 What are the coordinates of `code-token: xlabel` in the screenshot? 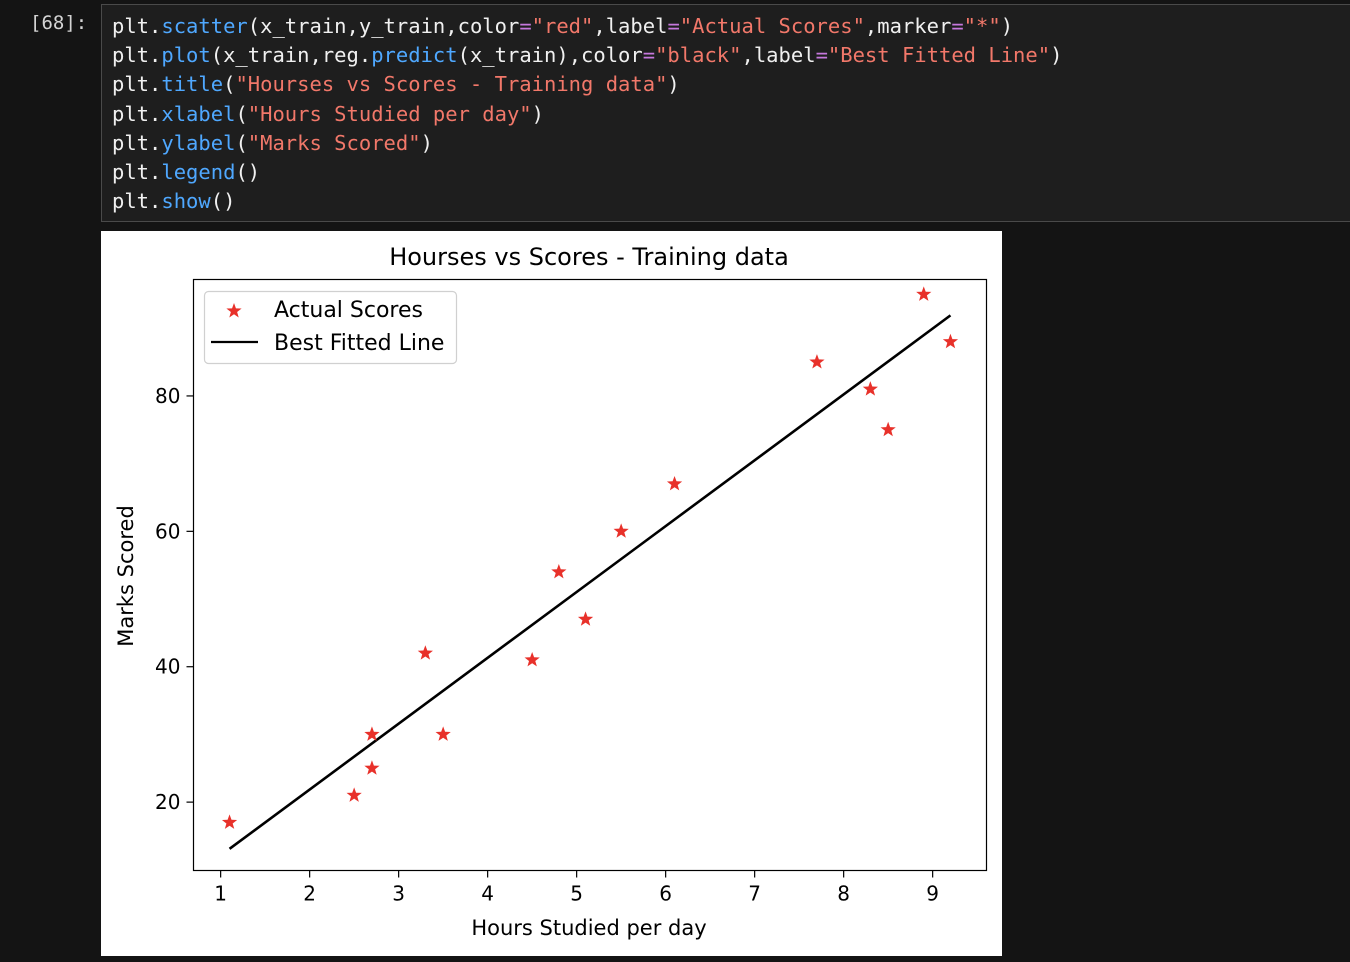 It's located at (198, 113).